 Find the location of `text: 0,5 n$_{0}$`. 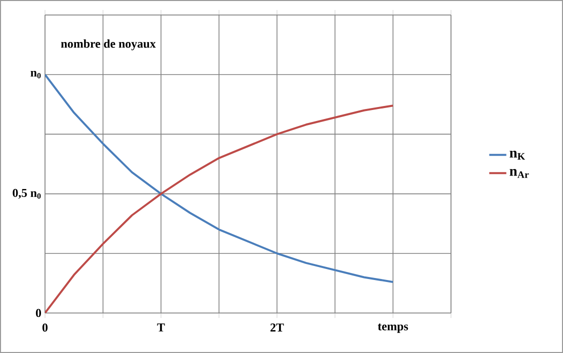

text: 0,5 n$_{0}$ is located at coordinates (26, 193).